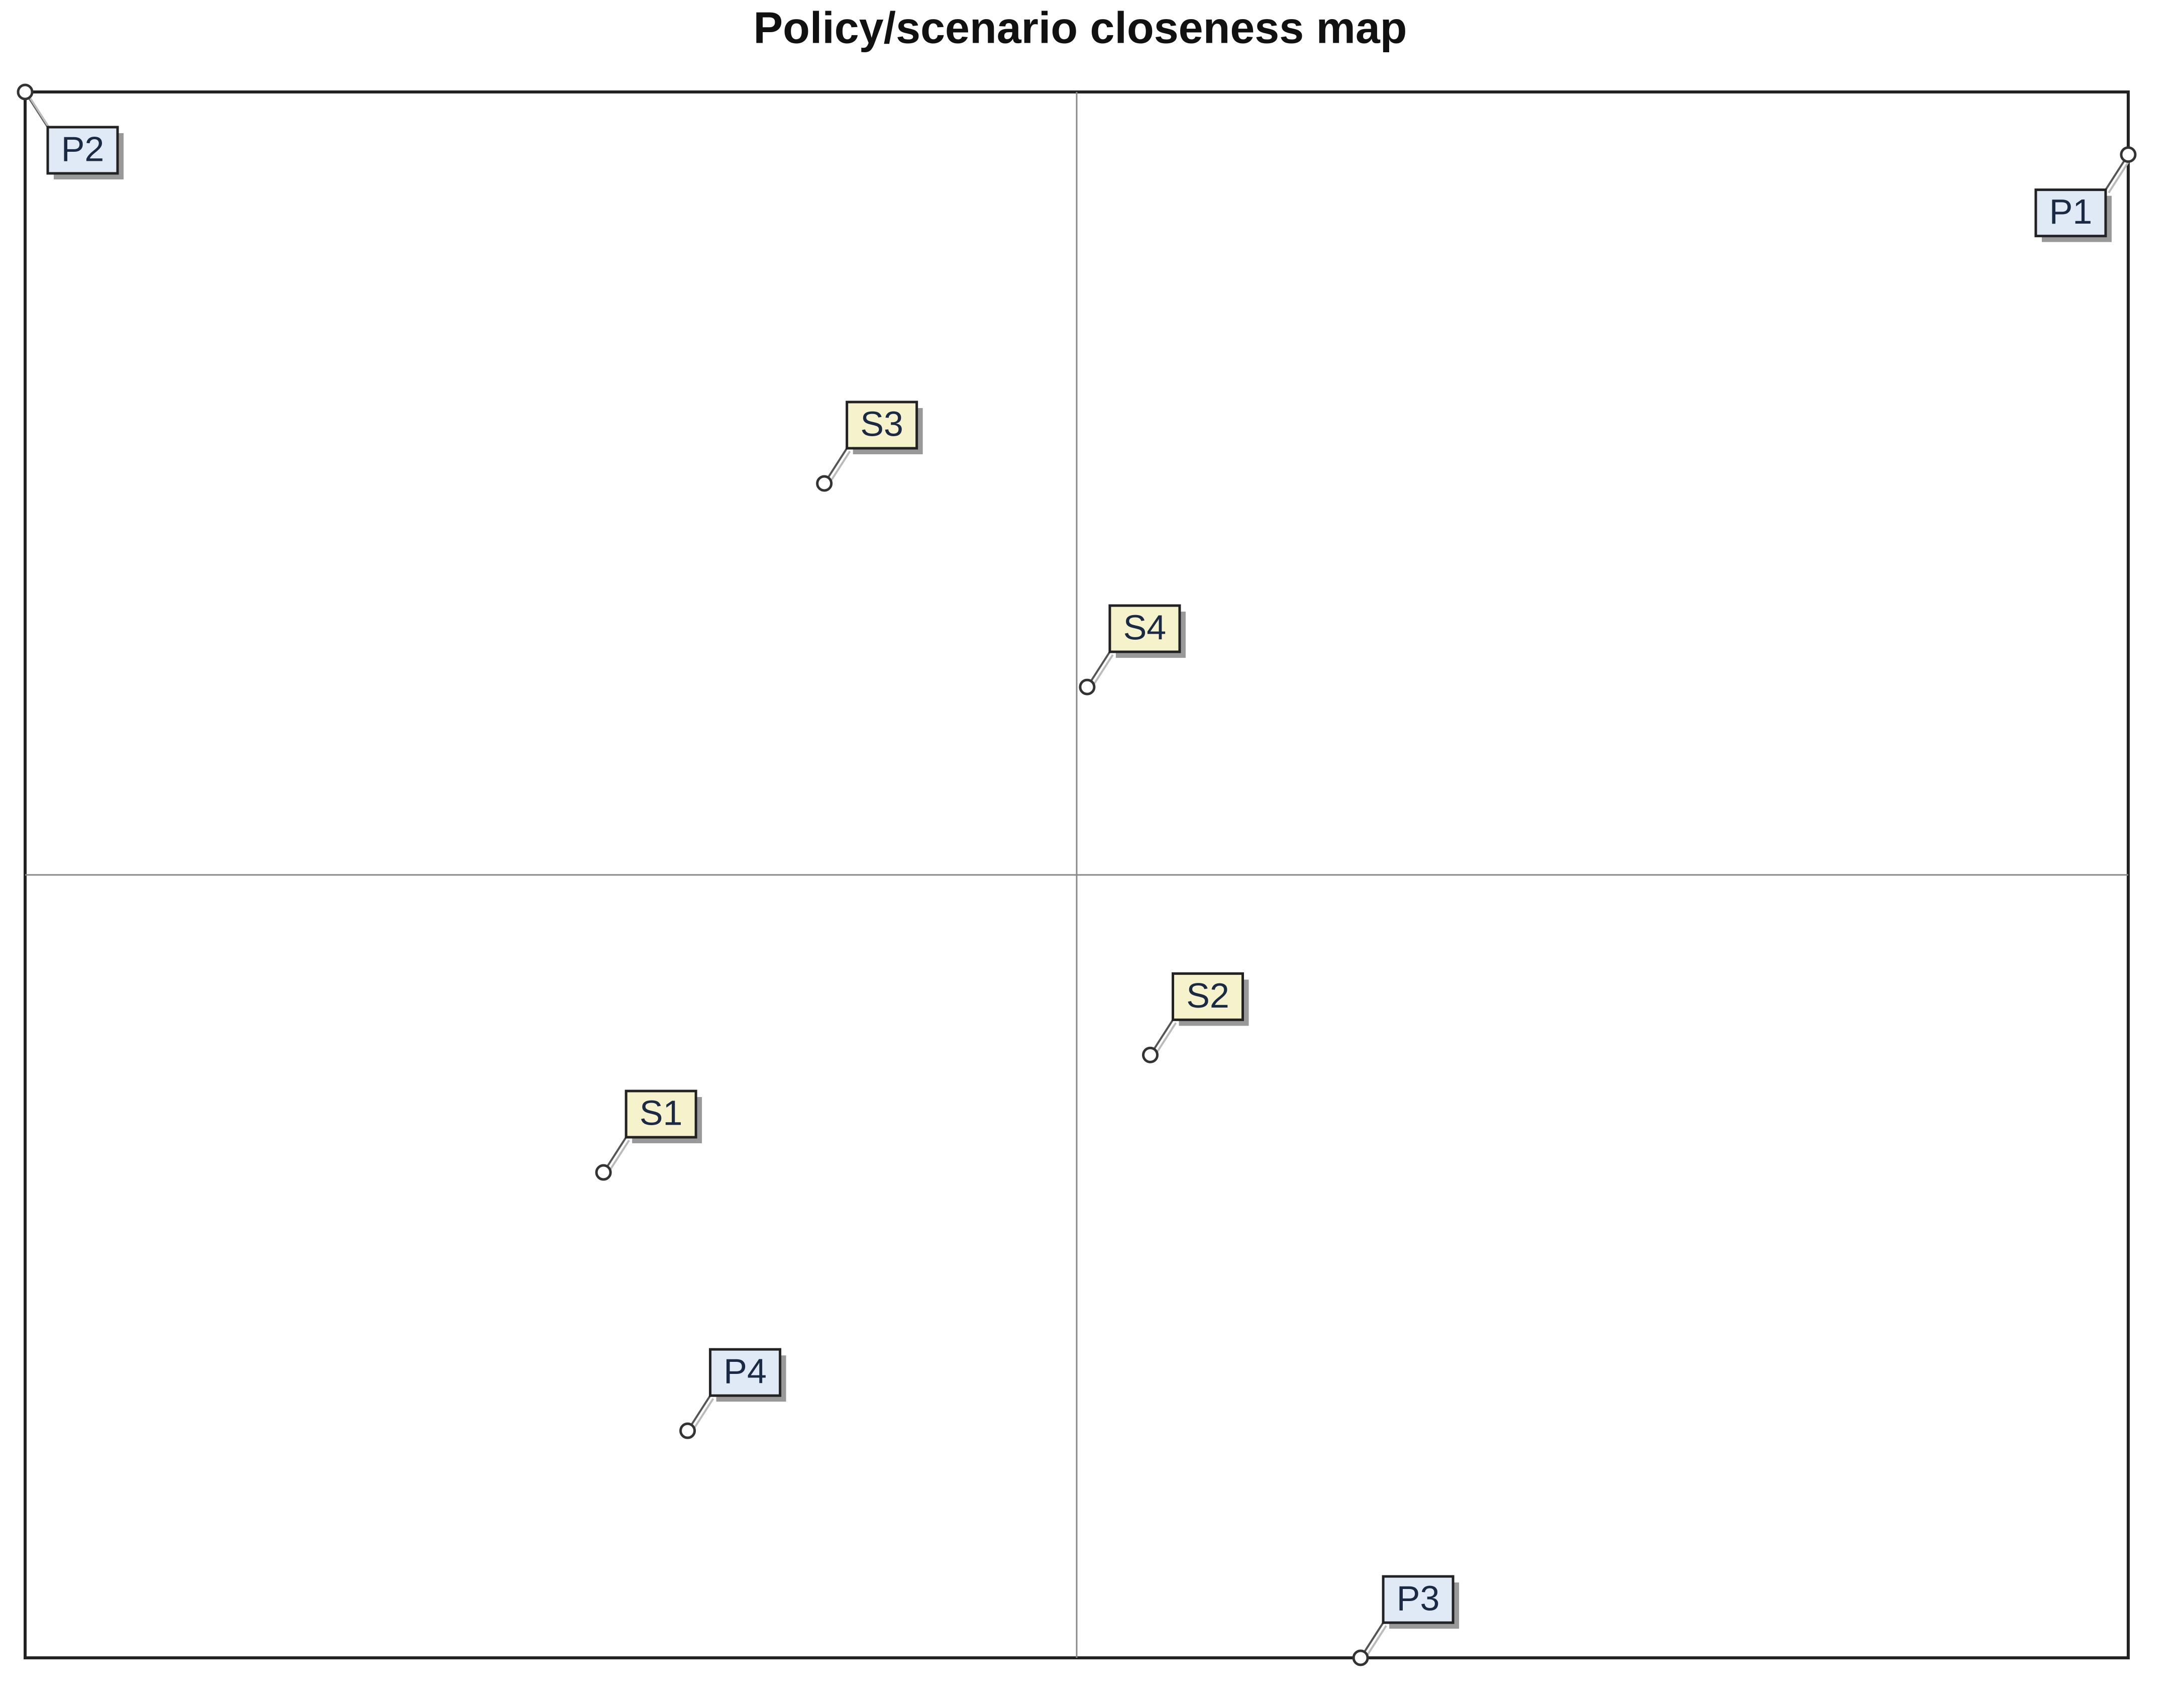  I want to click on point-label: P2, so click(83, 148).